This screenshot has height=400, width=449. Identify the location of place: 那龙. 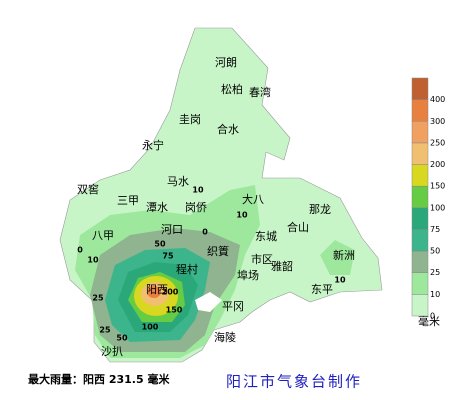
(320, 209).